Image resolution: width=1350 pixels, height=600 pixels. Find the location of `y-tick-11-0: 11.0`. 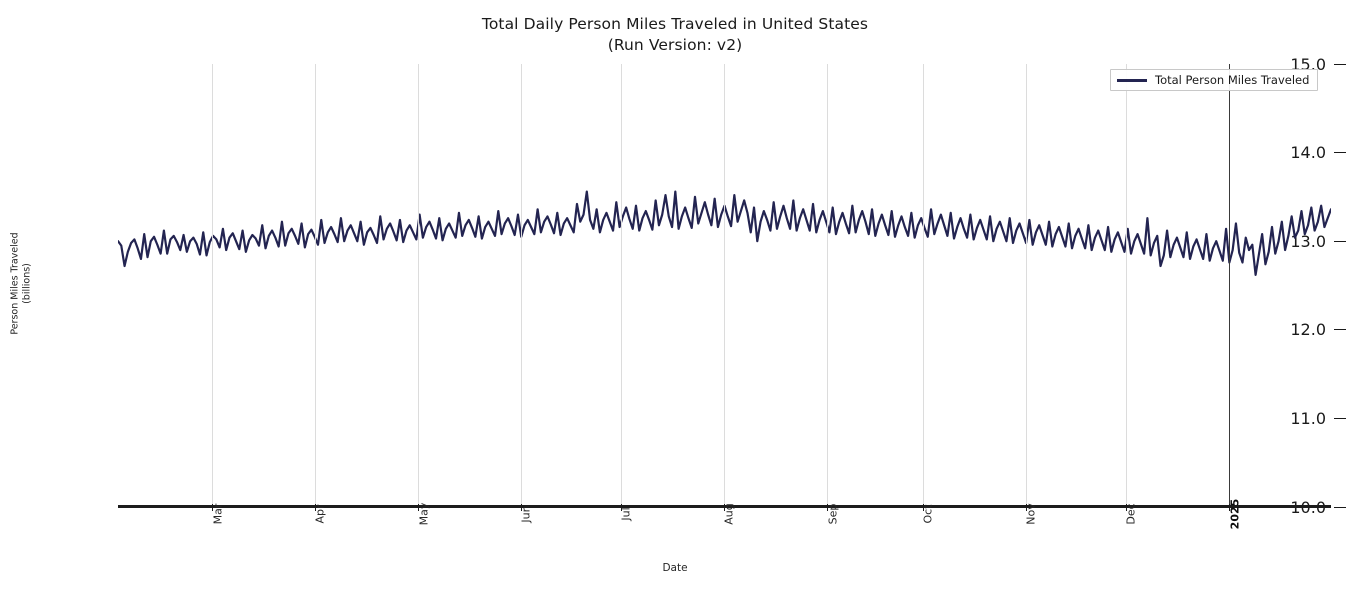

y-tick-11-0: 11.0 is located at coordinates (1291, 418).